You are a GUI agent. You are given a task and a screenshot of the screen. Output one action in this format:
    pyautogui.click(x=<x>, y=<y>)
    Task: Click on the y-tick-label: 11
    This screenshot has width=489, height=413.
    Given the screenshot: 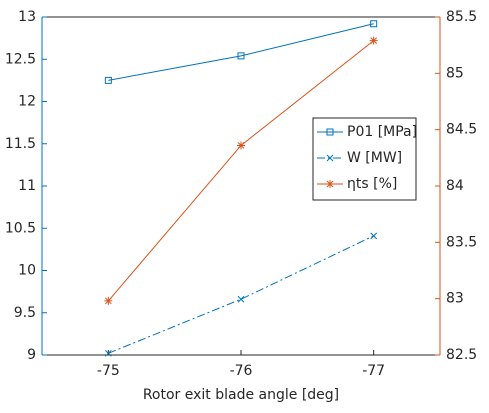 What is the action you would take?
    pyautogui.click(x=27, y=186)
    